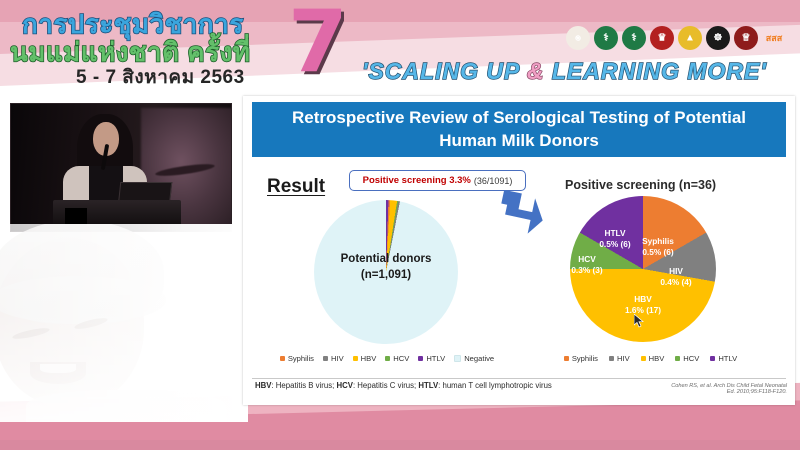 This screenshot has width=800, height=450. What do you see at coordinates (337, 358) in the screenshot?
I see `legend-label: HIV` at bounding box center [337, 358].